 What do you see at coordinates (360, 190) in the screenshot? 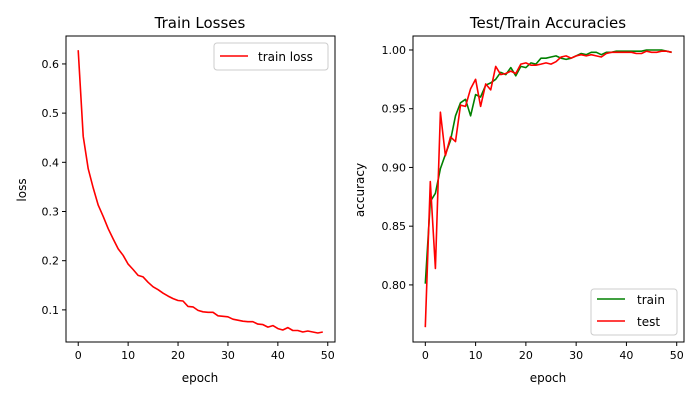
I see `accuracy-chart-y-axis-label: accuracy` at bounding box center [360, 190].